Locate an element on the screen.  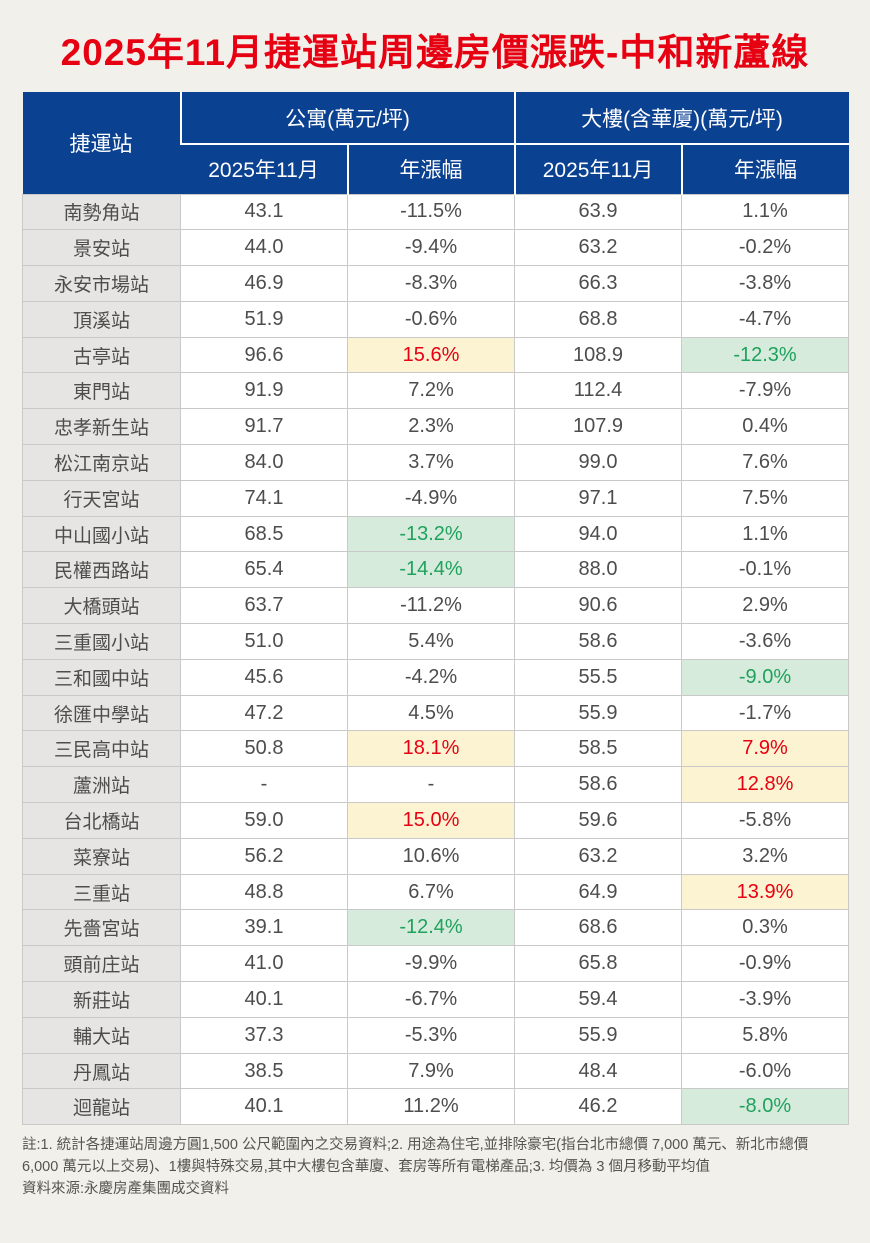
apartment-price: 84.0 is located at coordinates (264, 462).